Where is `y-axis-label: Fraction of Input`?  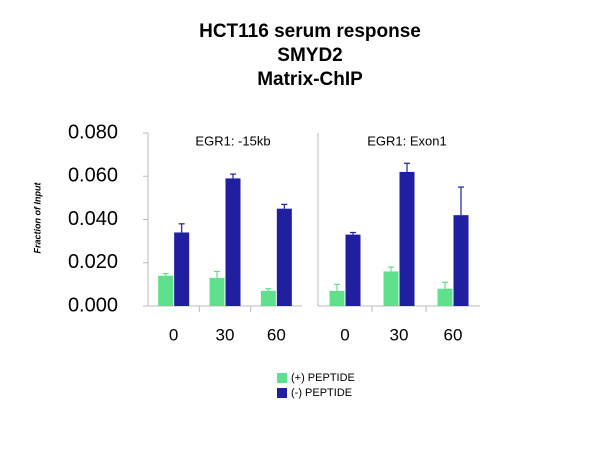
y-axis-label: Fraction of Input is located at coordinates (37, 218).